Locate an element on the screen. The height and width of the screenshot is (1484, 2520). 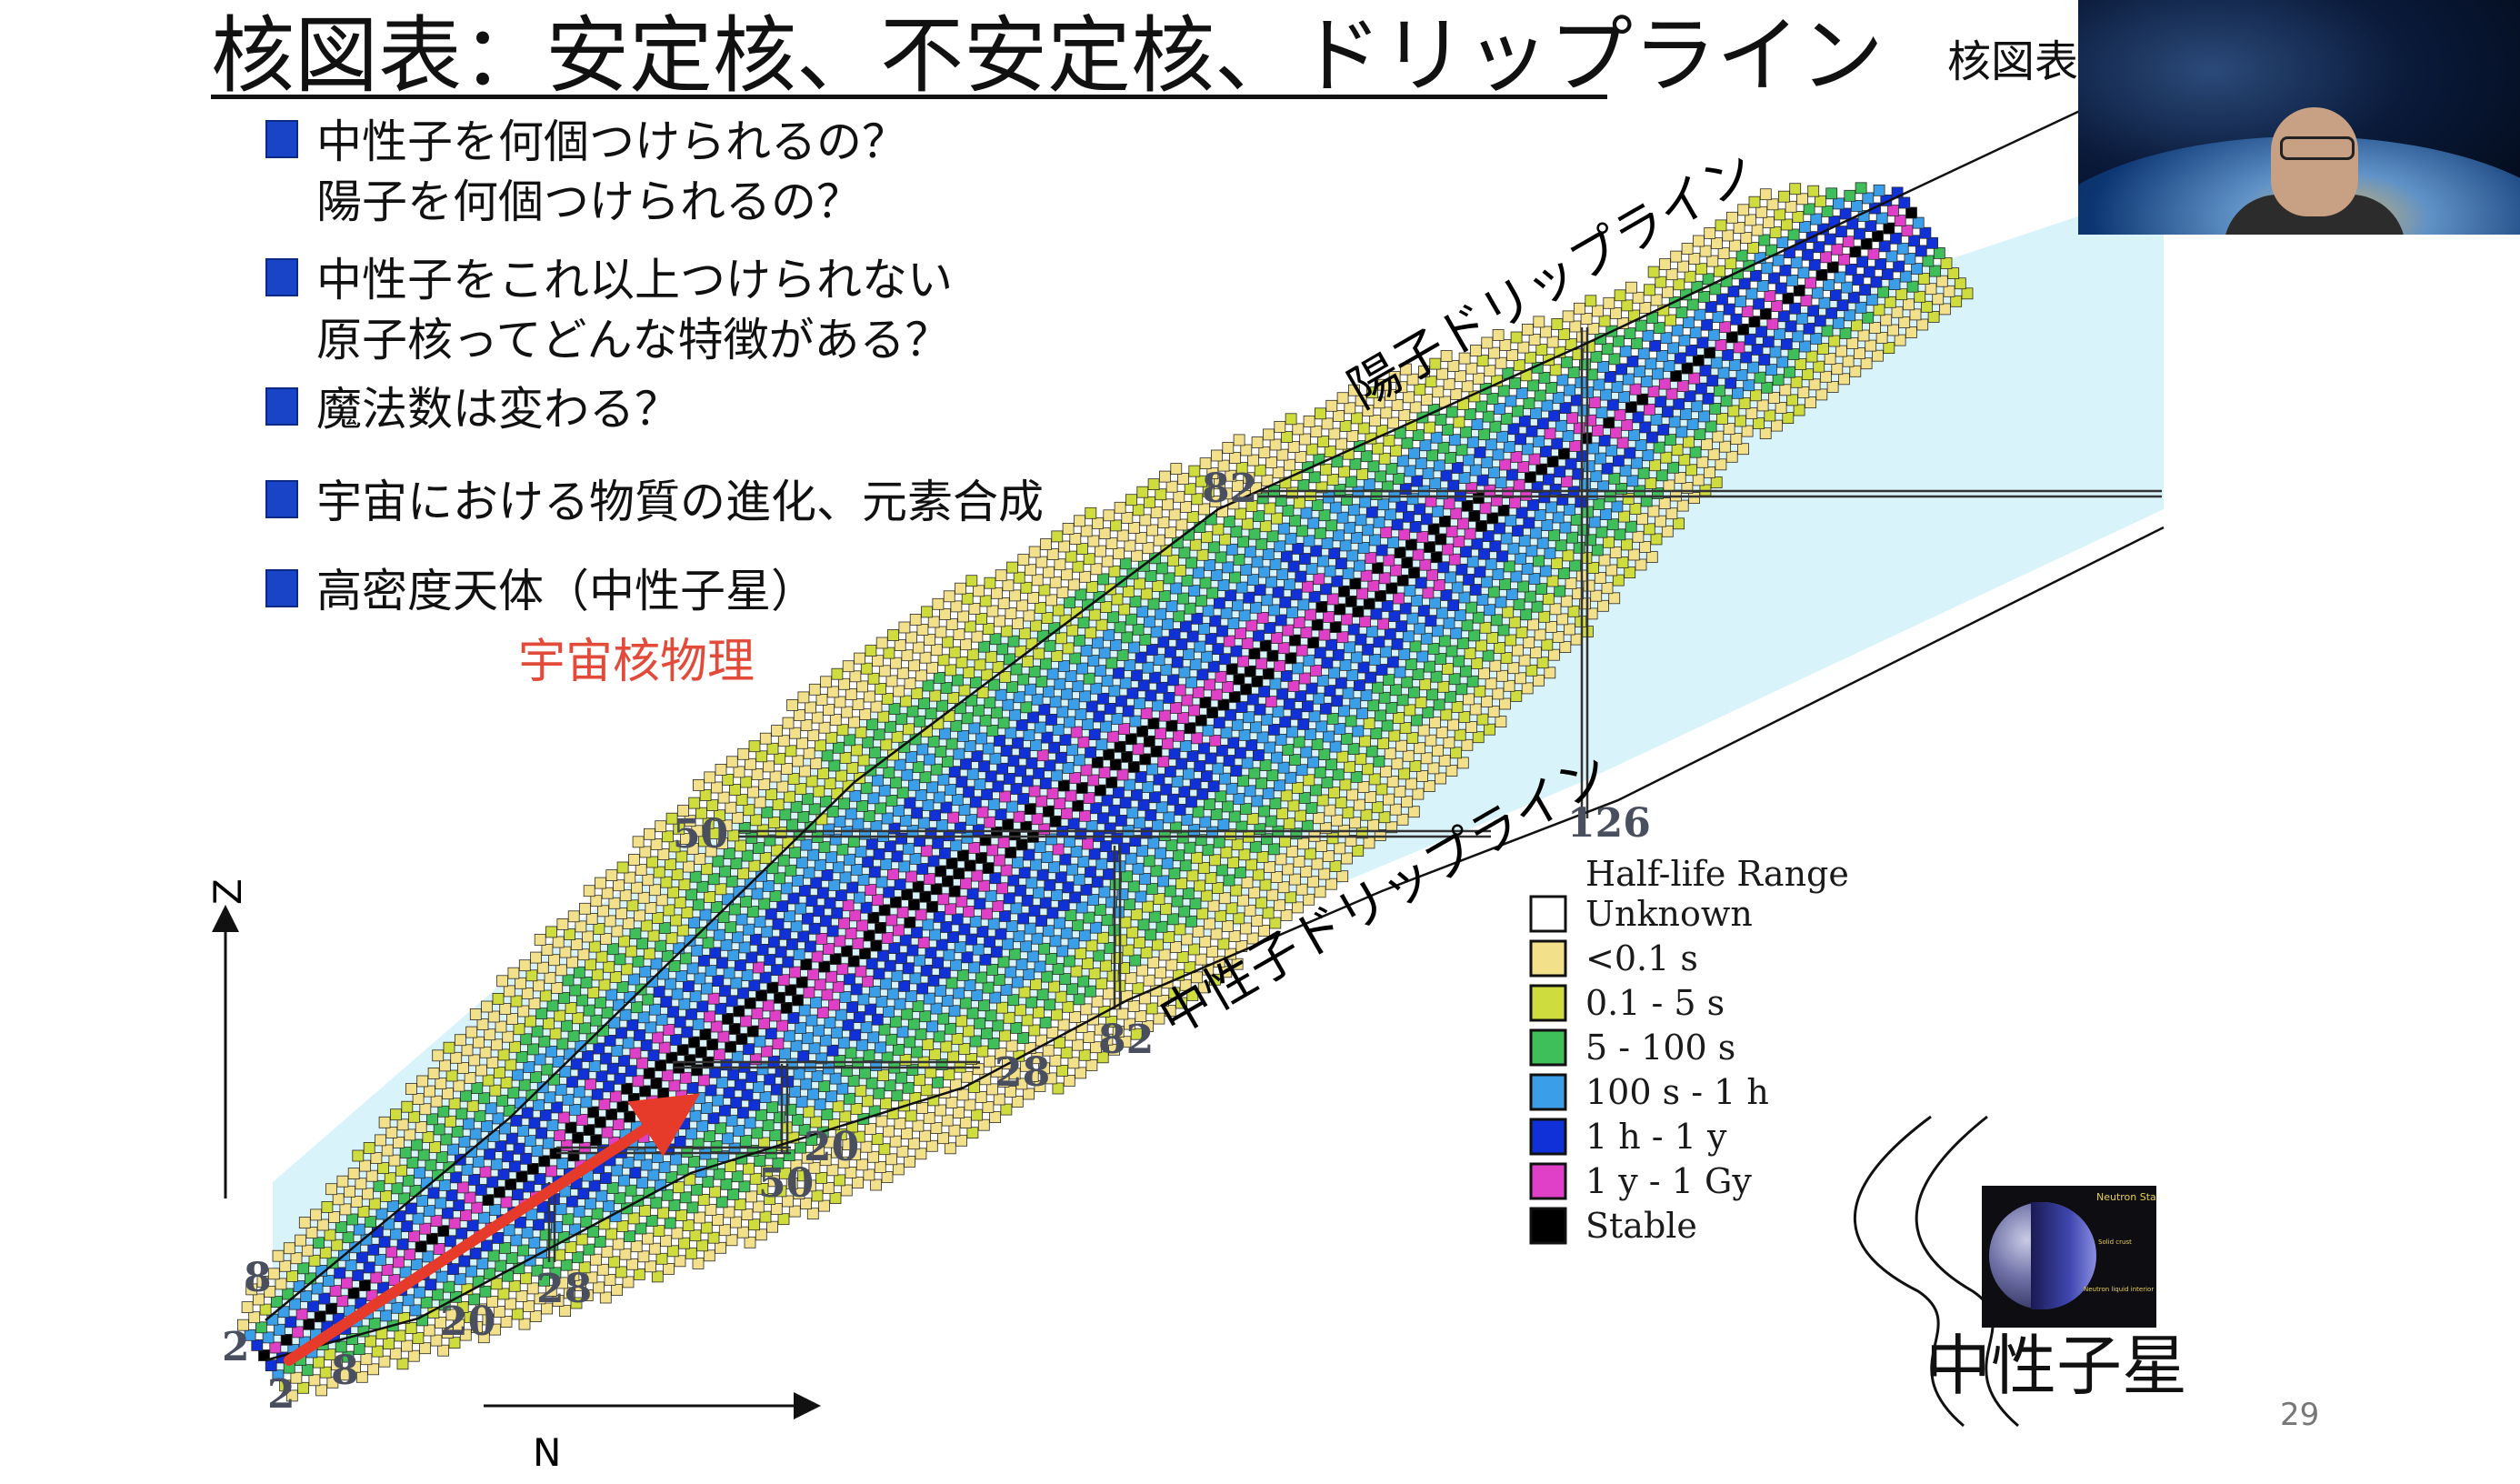
neutron-star-inset-text2: Neutron liquid interior is located at coordinates (2119, 1289).